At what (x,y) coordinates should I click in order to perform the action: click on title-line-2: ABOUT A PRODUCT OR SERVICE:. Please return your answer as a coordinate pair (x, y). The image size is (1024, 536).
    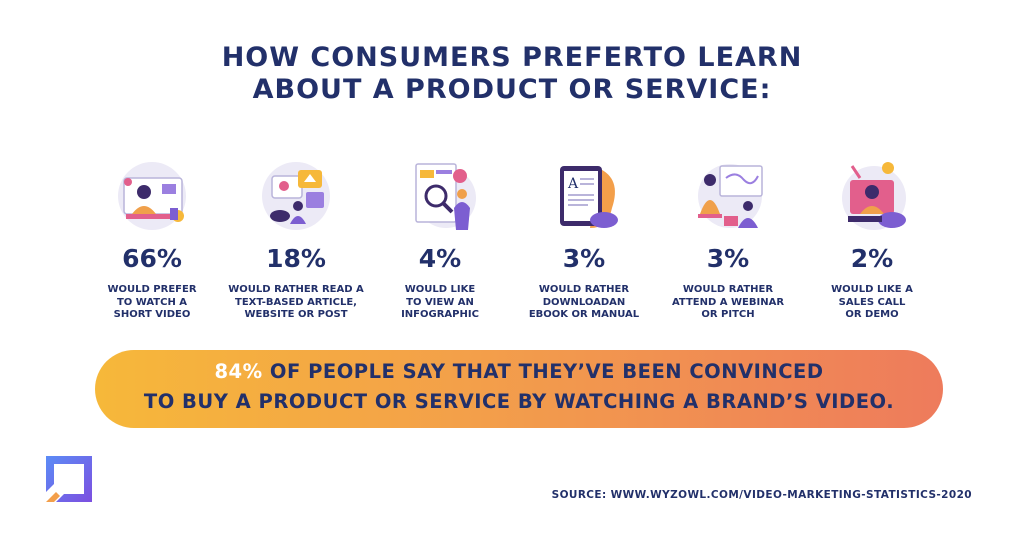
    Looking at the image, I should click on (512, 89).